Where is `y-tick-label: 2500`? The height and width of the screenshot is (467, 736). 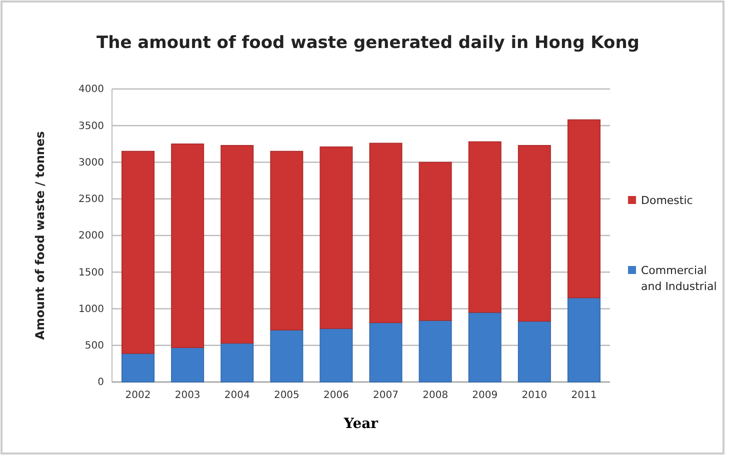
y-tick-label: 2500 is located at coordinates (91, 200).